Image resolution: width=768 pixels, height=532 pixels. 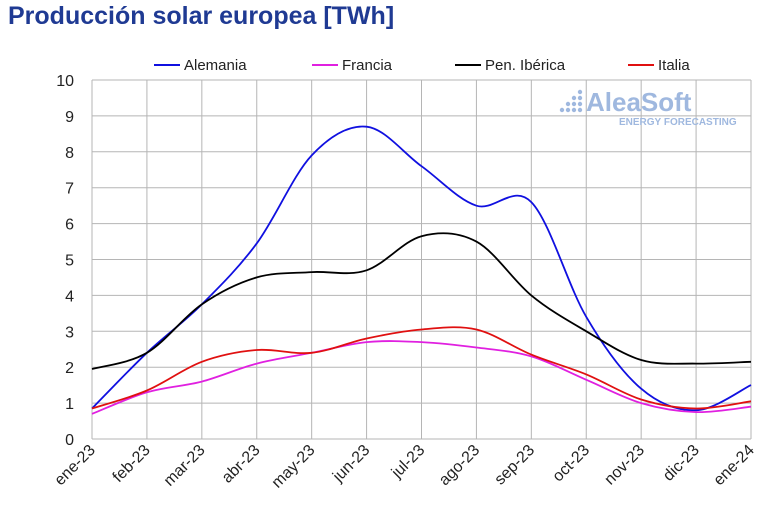 I want to click on y-tick-label: 0, so click(x=69, y=440).